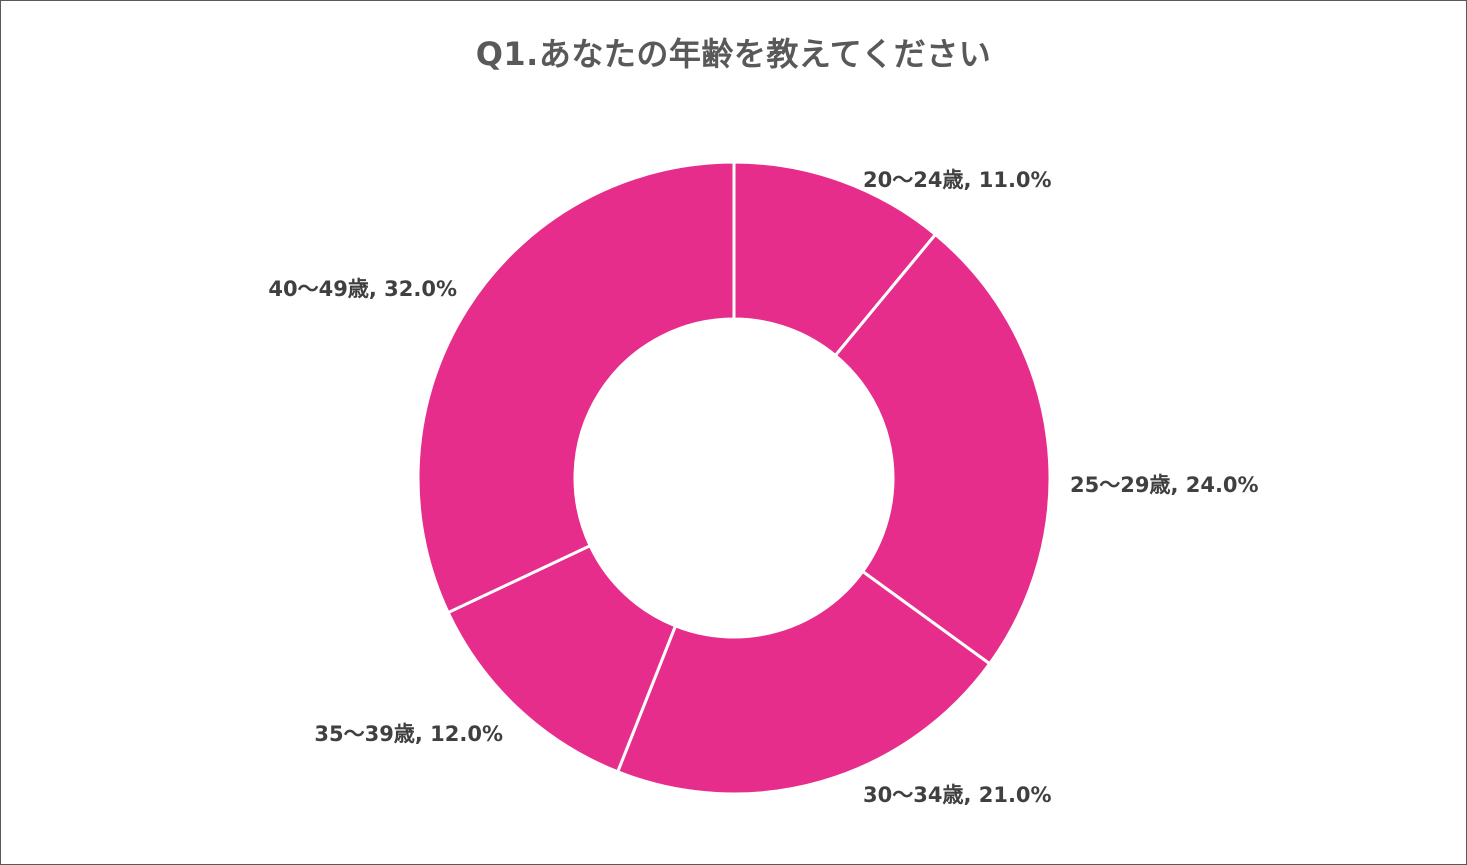 The image size is (1467, 865). What do you see at coordinates (1164, 485) in the screenshot?
I see `data-label: 25～29歳, 24.0%` at bounding box center [1164, 485].